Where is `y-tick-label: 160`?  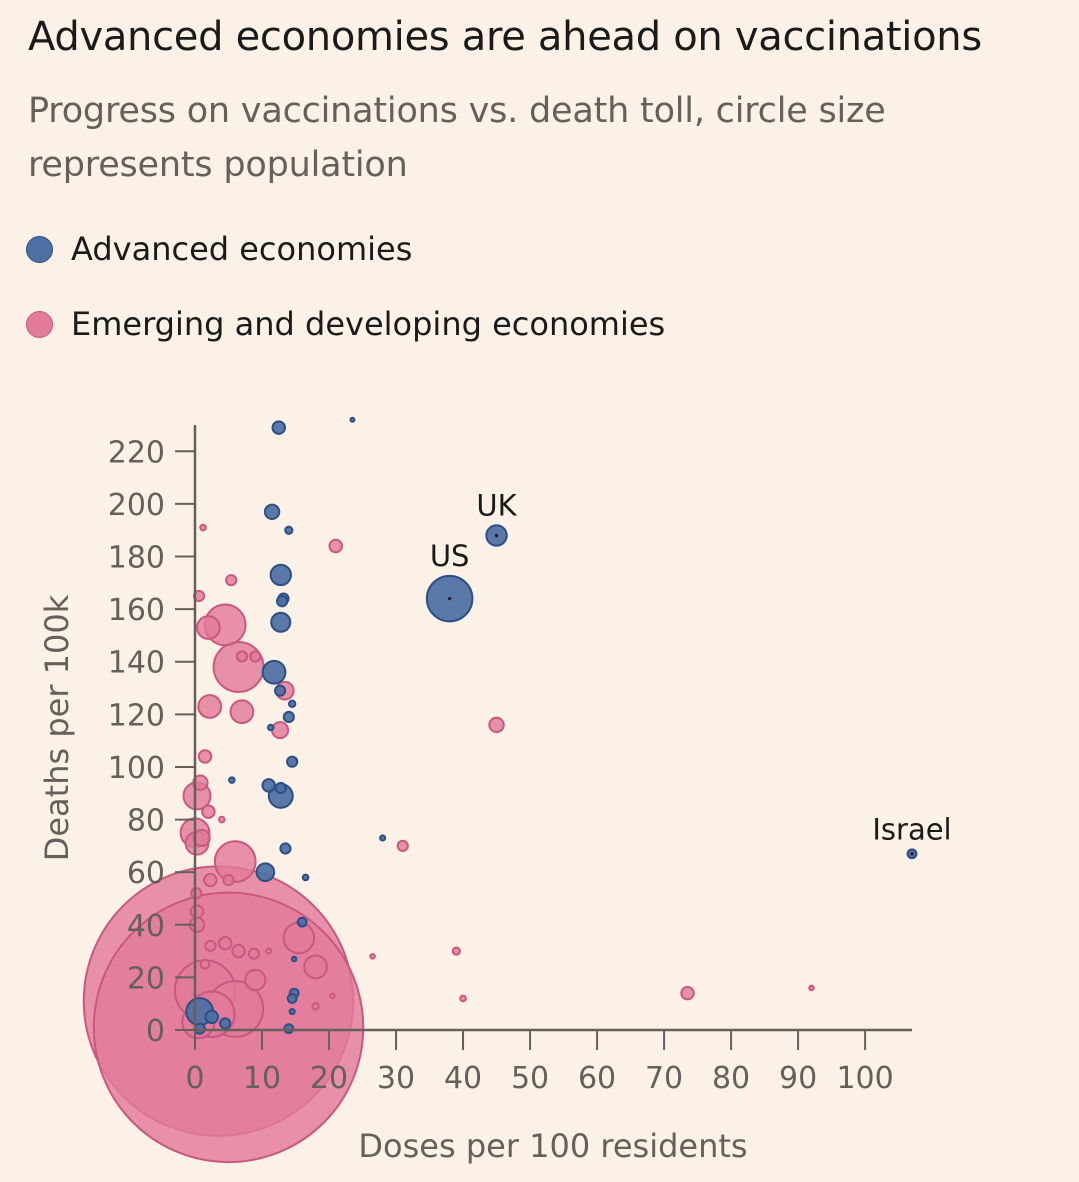 y-tick-label: 160 is located at coordinates (136, 610).